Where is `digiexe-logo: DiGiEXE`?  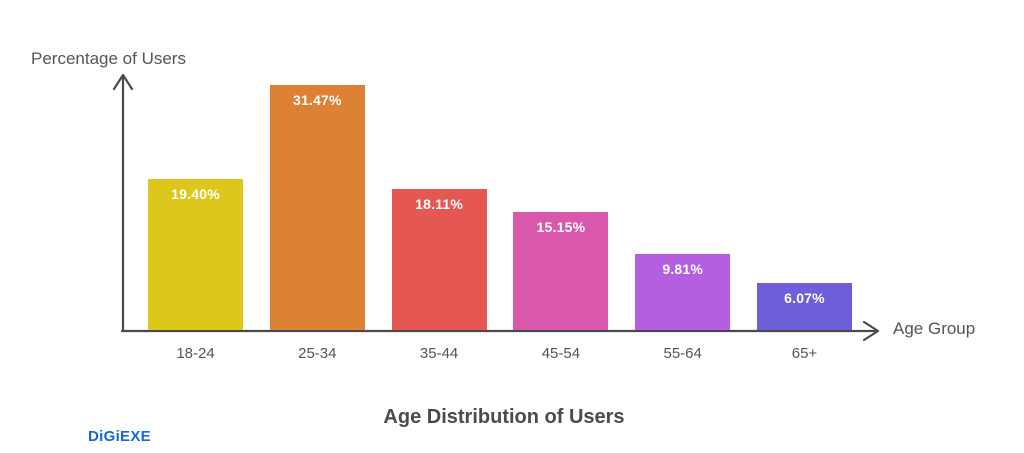 digiexe-logo: DiGiEXE is located at coordinates (119, 436).